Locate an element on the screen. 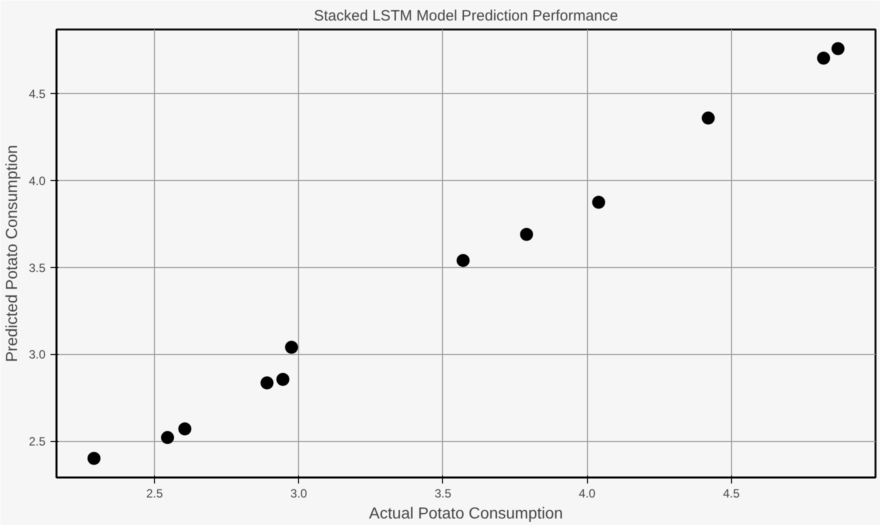 The height and width of the screenshot is (530, 886). x-tick-label: 3.5 is located at coordinates (443, 493).